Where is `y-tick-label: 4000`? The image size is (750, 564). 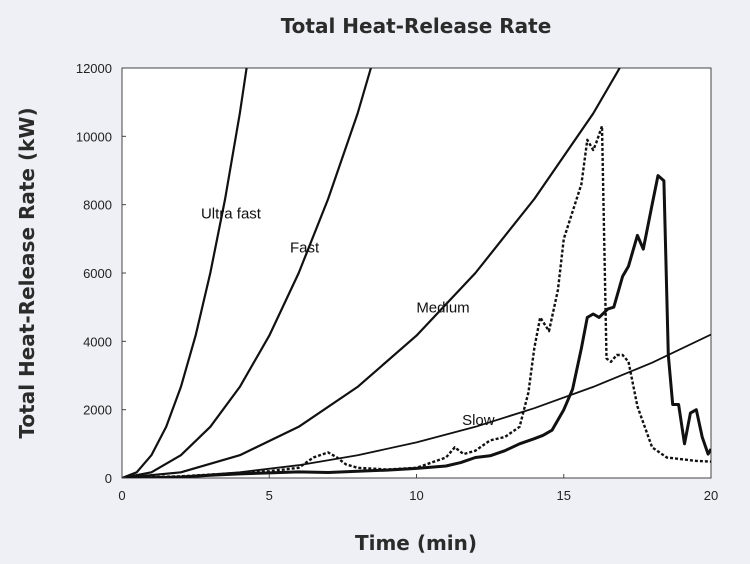
y-tick-label: 4000 is located at coordinates (97, 341).